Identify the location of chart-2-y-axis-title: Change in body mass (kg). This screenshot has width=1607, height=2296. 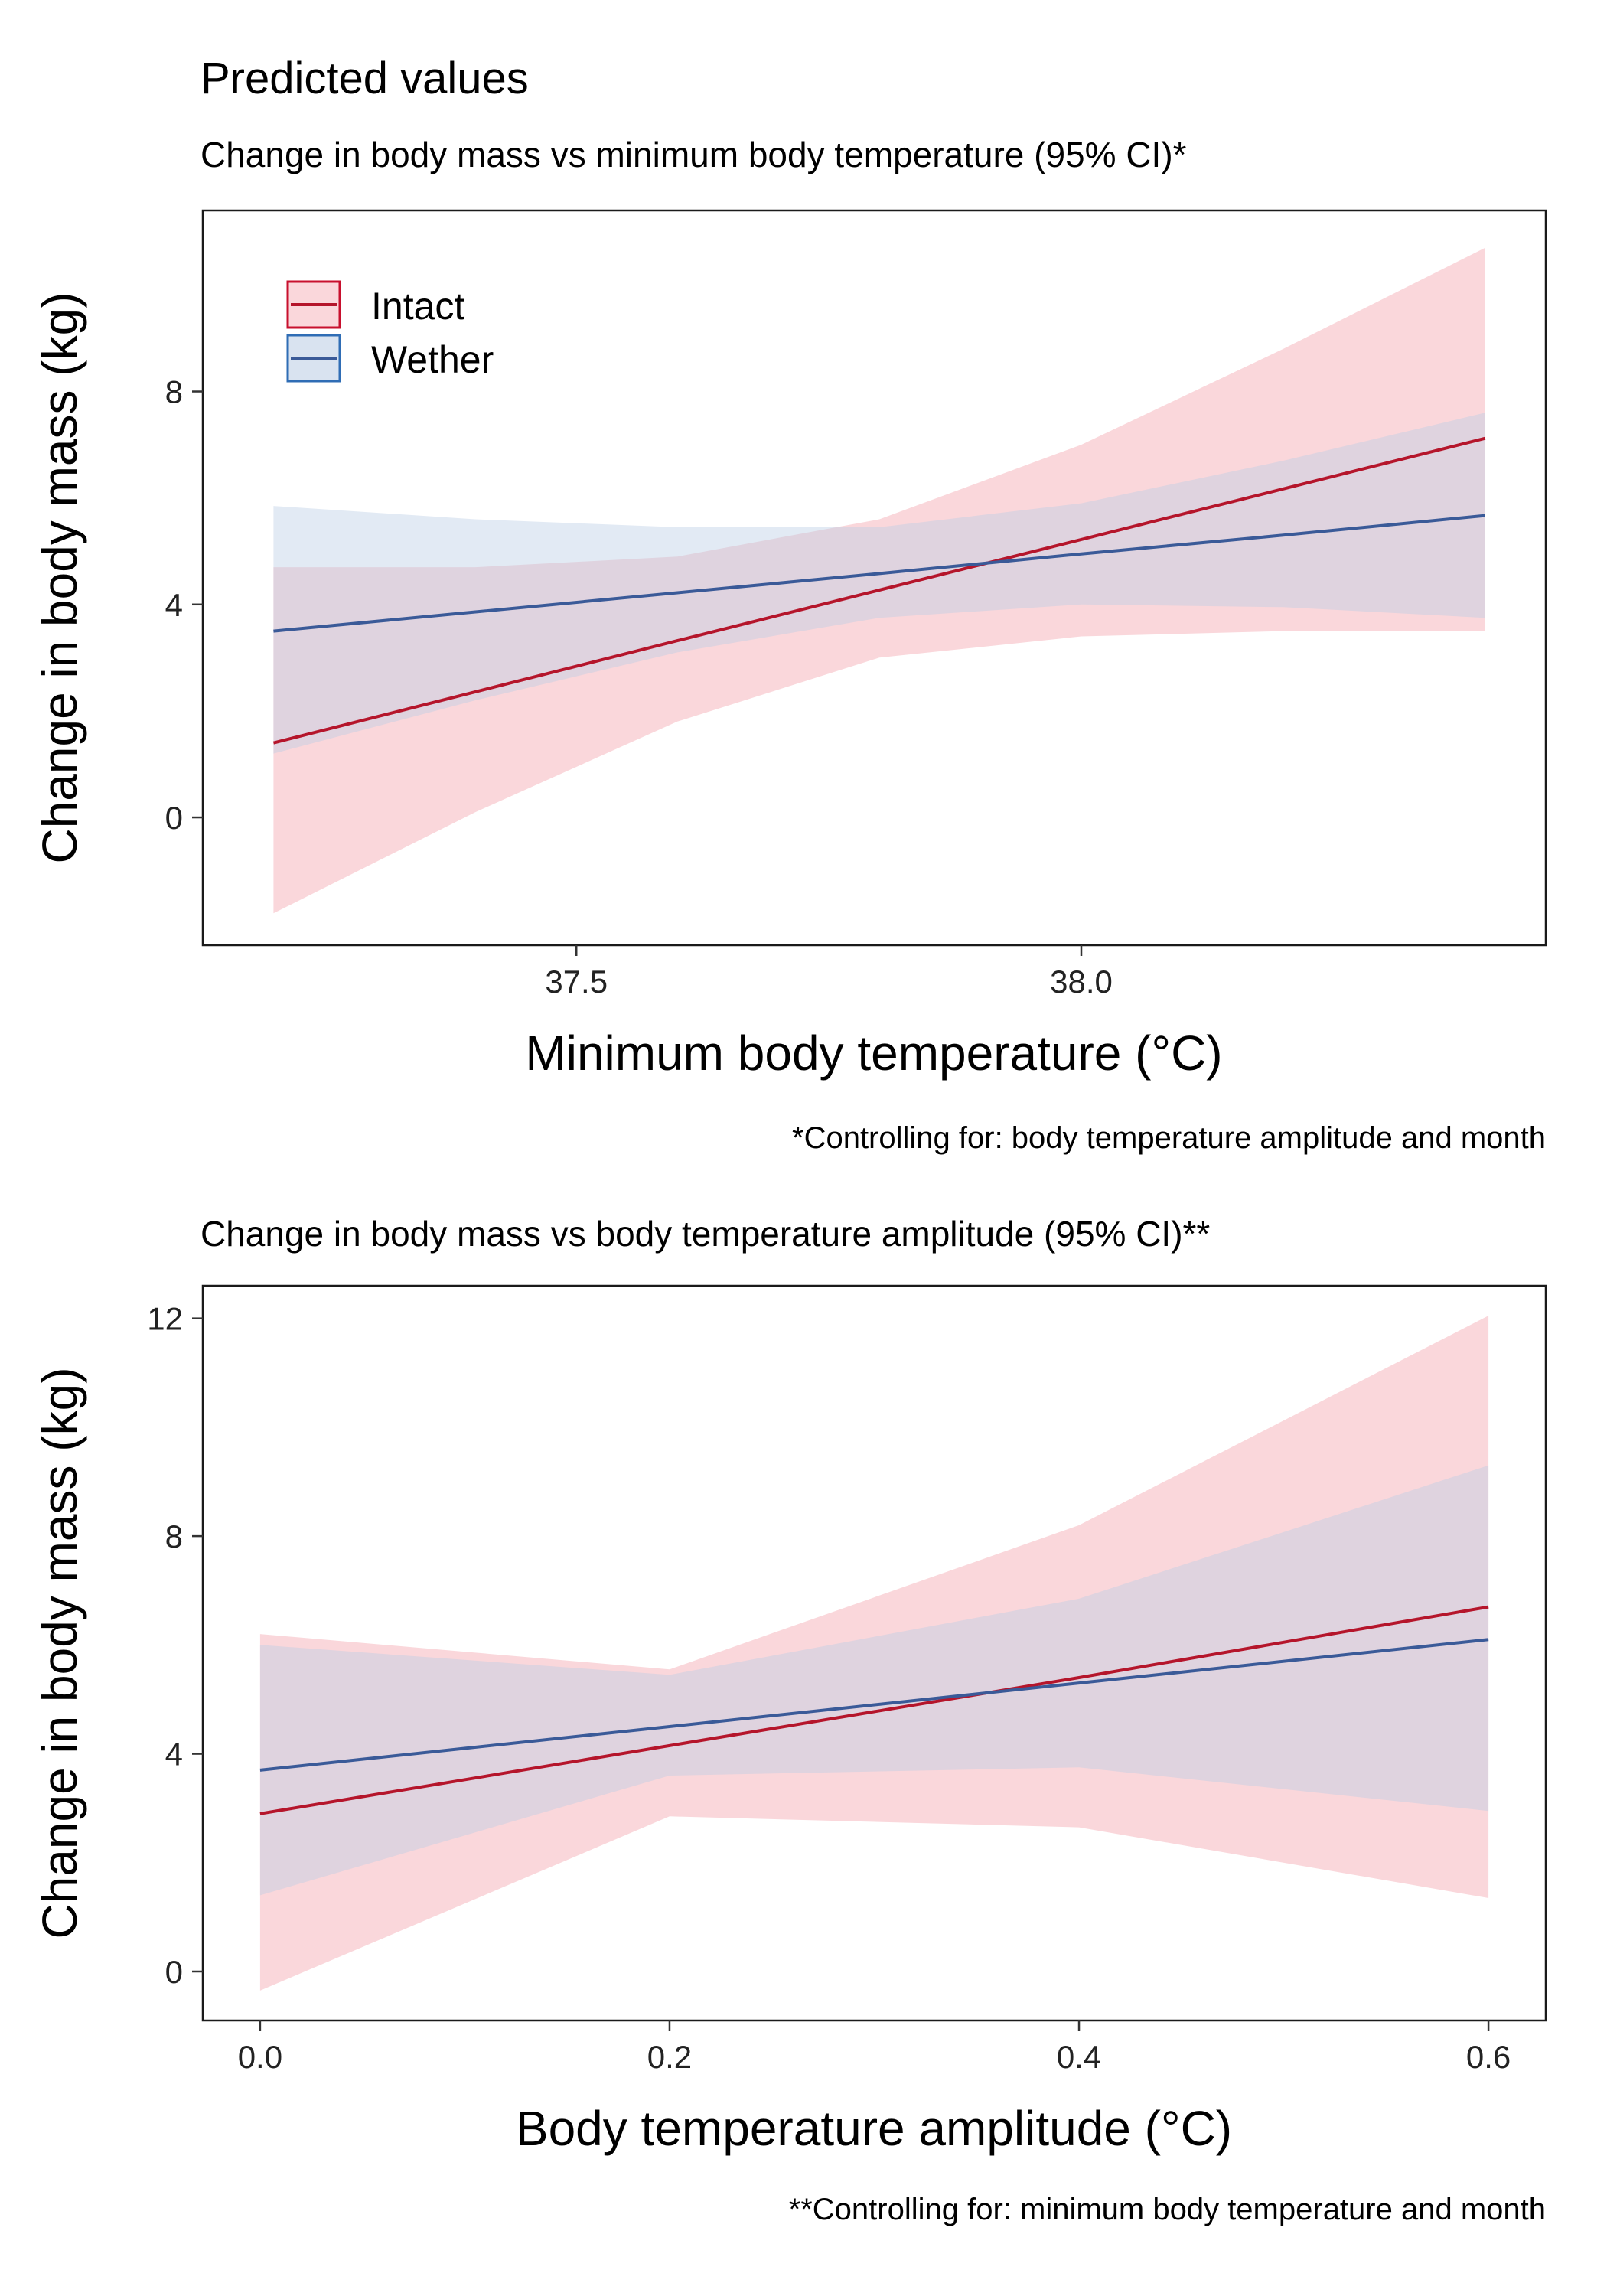
(59, 1653).